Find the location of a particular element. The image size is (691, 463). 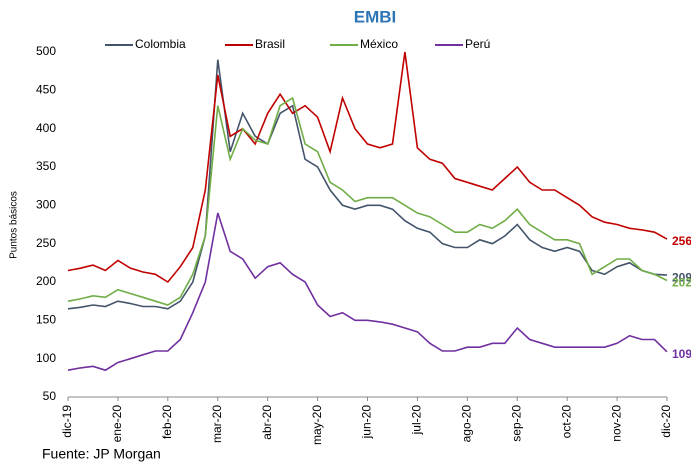

y-tick-label: 400 is located at coordinates (46, 128).